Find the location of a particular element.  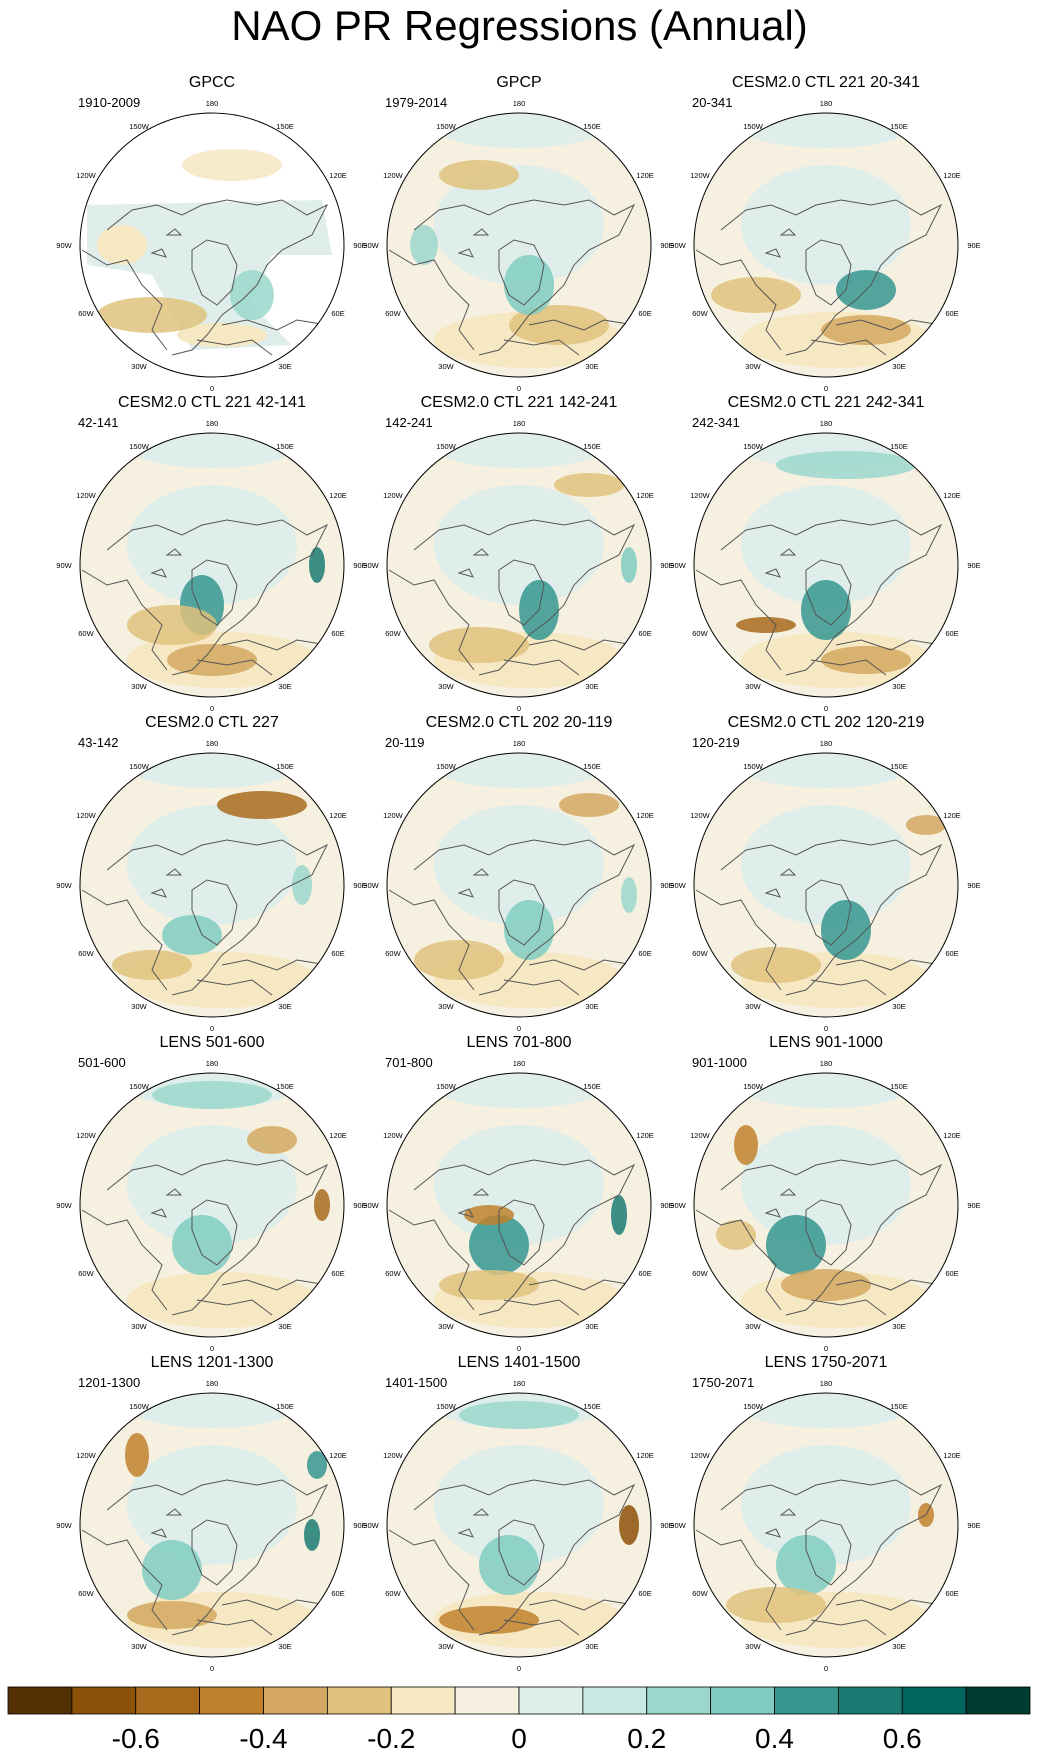

panel-period: 1910-2009 is located at coordinates (109, 102).